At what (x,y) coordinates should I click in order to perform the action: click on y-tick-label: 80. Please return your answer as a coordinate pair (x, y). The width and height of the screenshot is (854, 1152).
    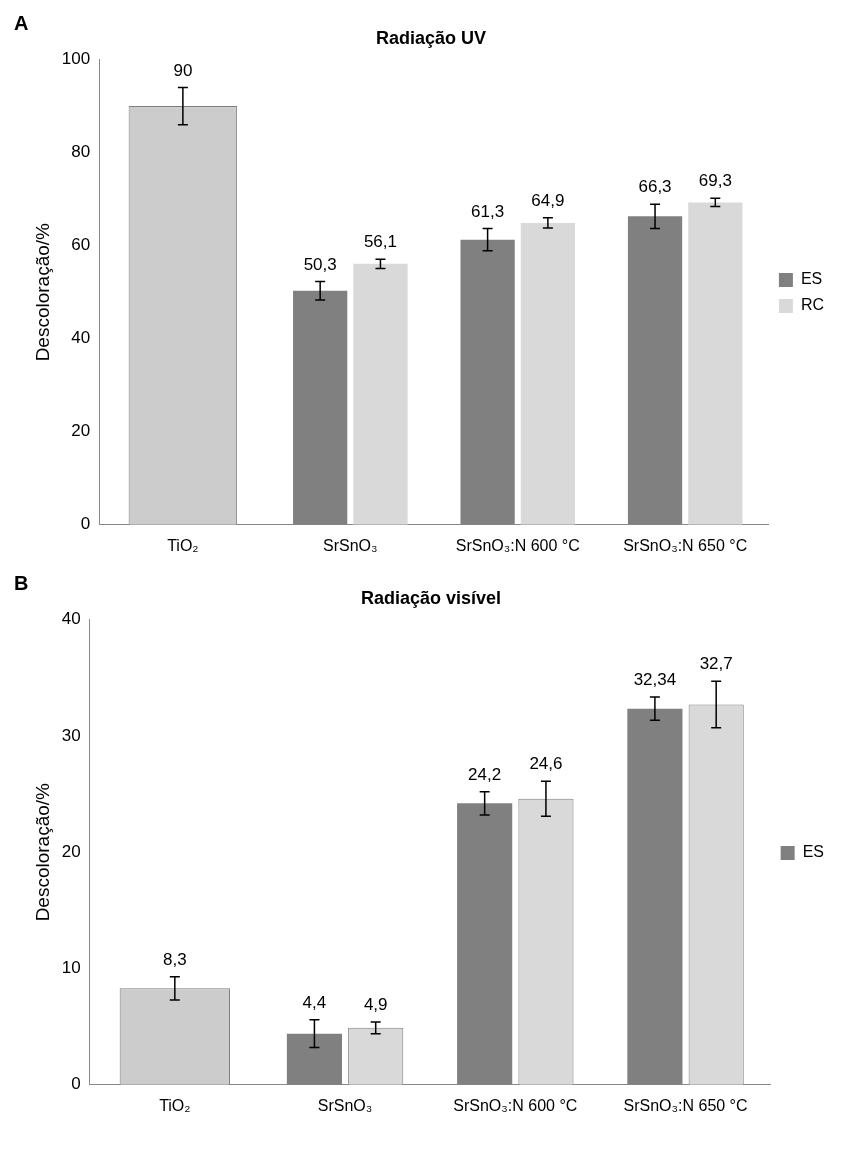
    Looking at the image, I should click on (81, 152).